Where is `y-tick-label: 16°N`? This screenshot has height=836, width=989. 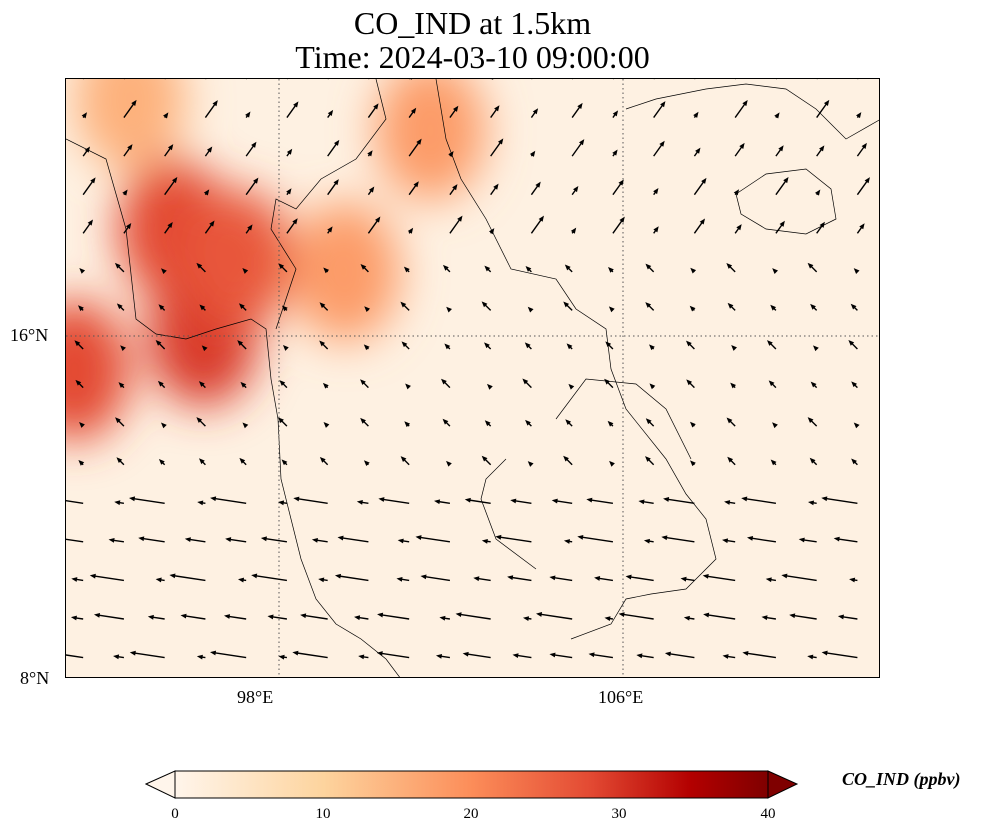 y-tick-label: 16°N is located at coordinates (29, 335).